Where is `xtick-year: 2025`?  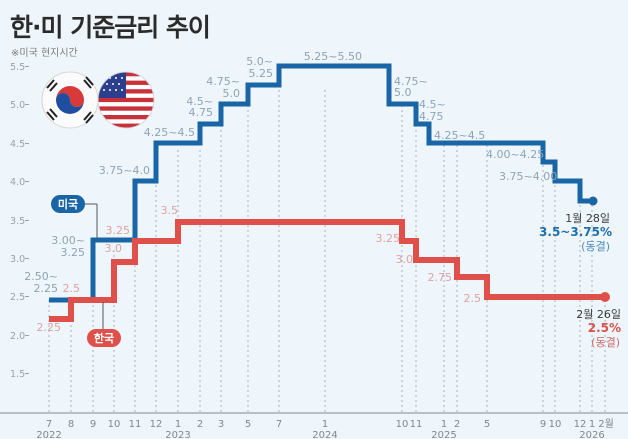 xtick-year: 2025 is located at coordinates (443, 434).